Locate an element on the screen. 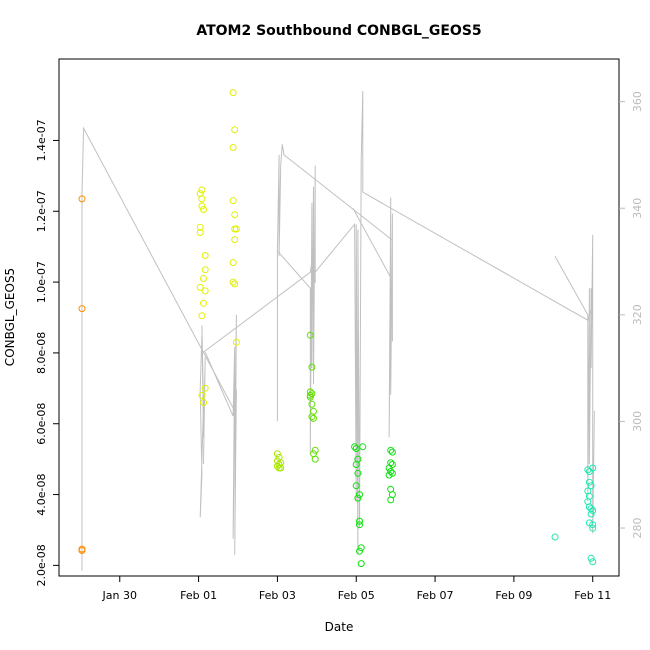 The image size is (650, 650). y-tick-label: 1.0e-07 is located at coordinates (41, 282).